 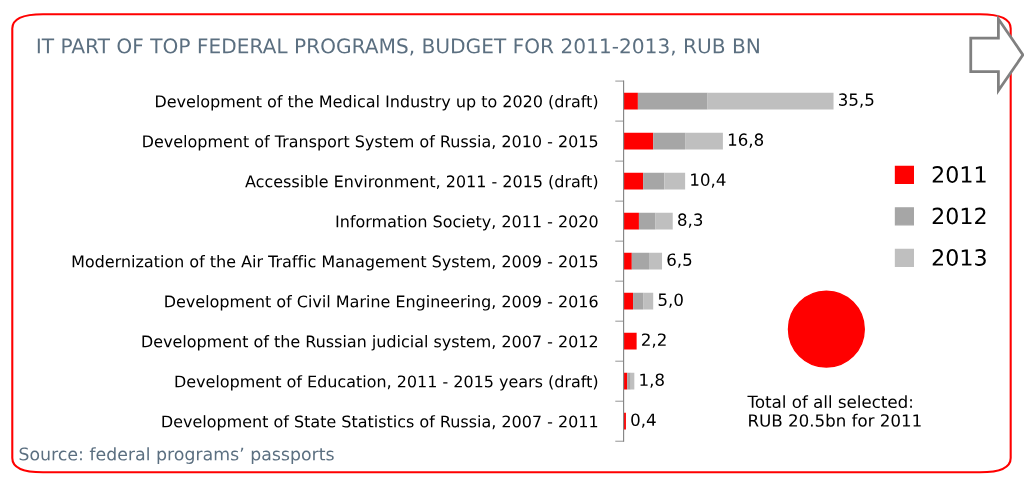 I want to click on annotation: Total of all selected: RUB 20.5bn for 2011, so click(x=834, y=411).